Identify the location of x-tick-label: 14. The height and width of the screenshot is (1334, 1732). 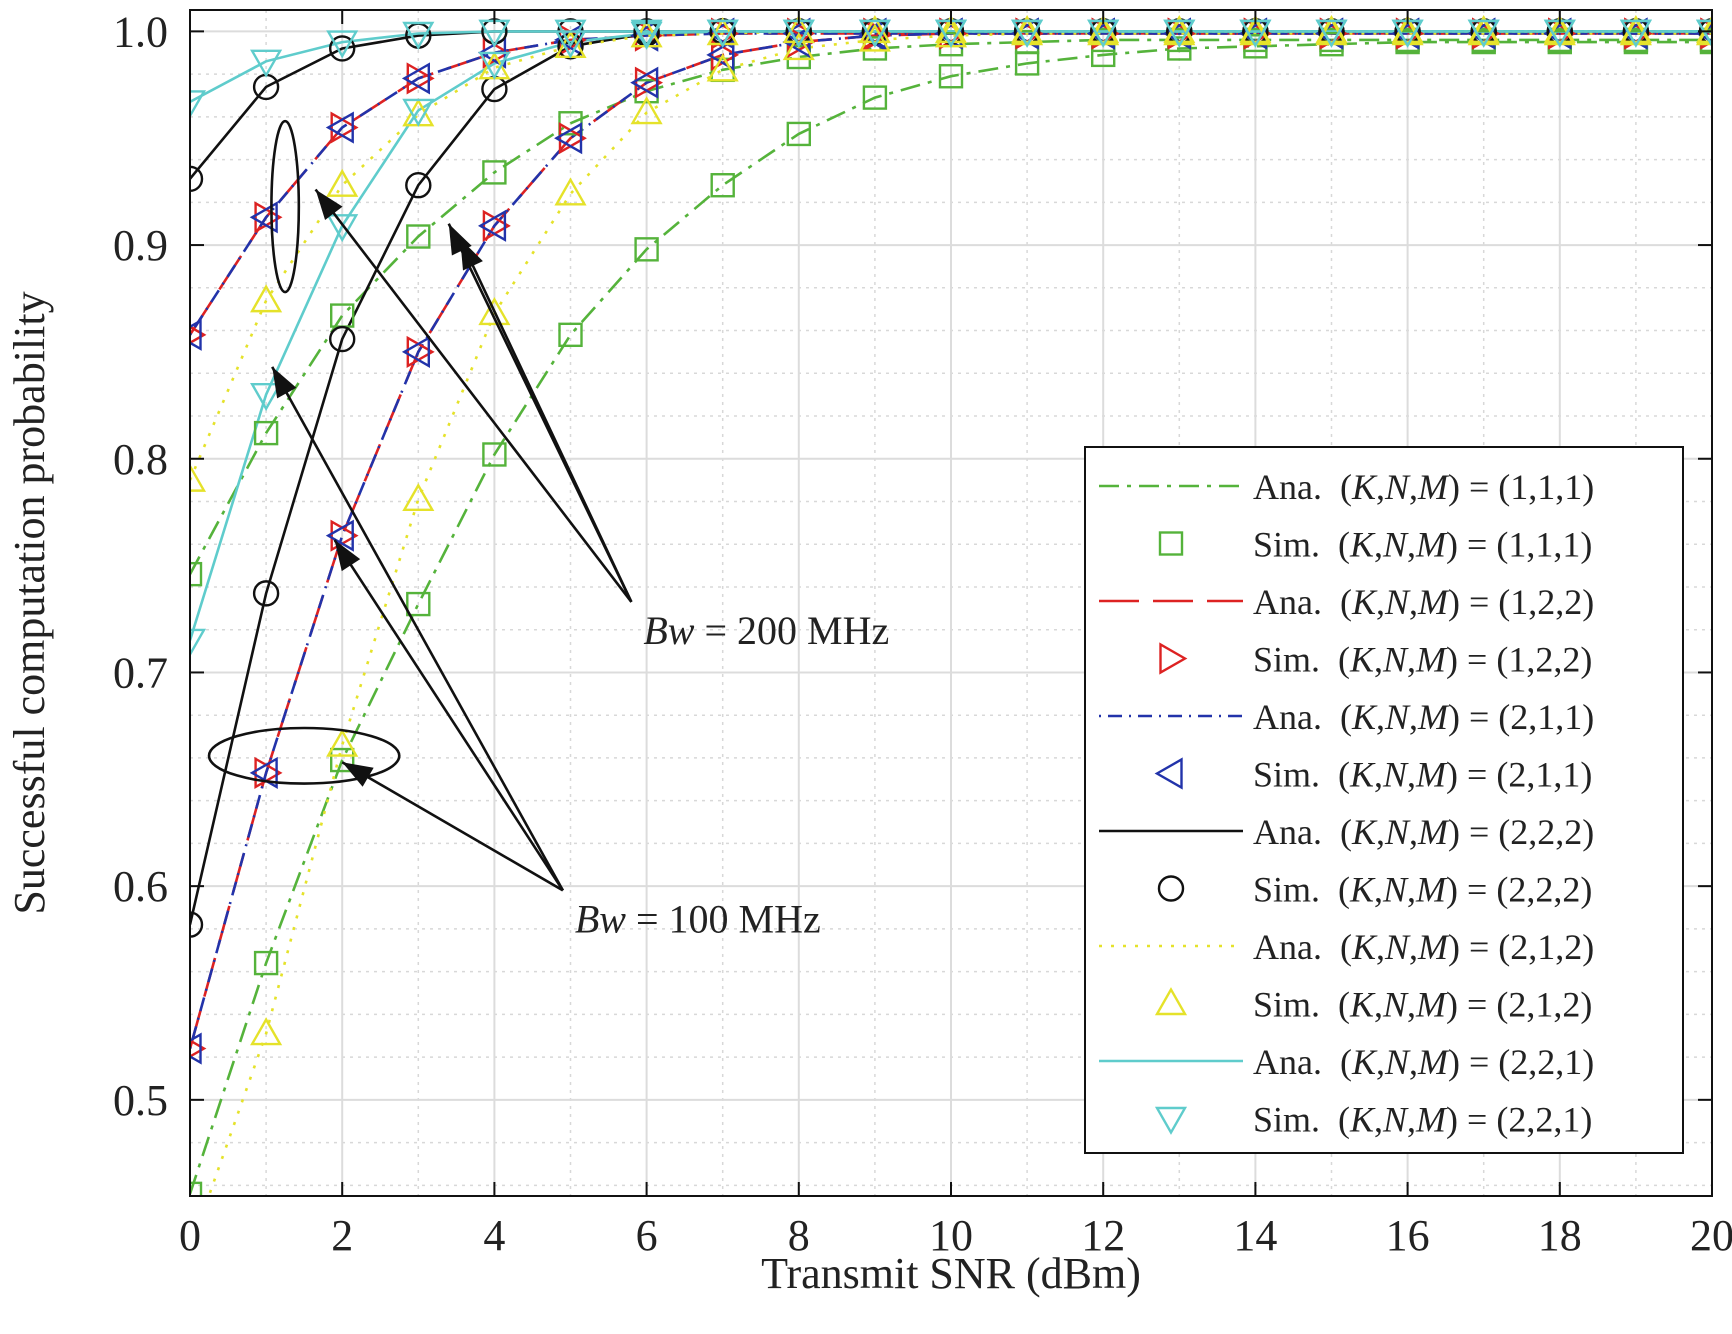
(1255, 1235).